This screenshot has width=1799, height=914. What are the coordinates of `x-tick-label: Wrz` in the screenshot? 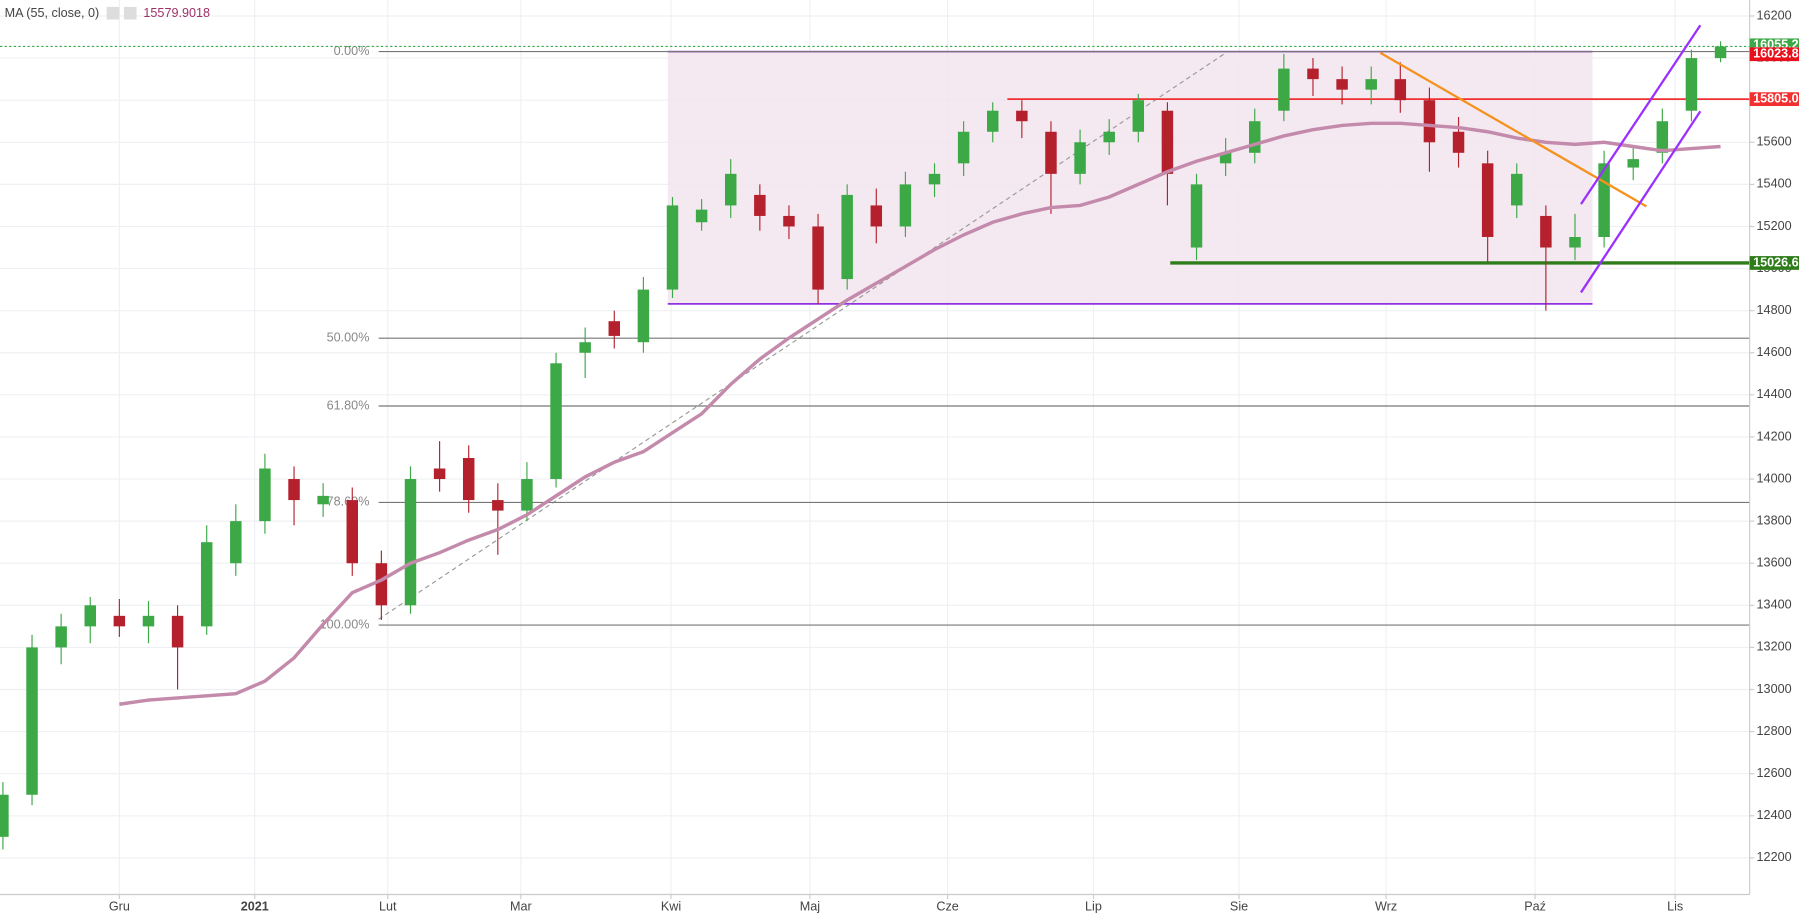 It's located at (1386, 906).